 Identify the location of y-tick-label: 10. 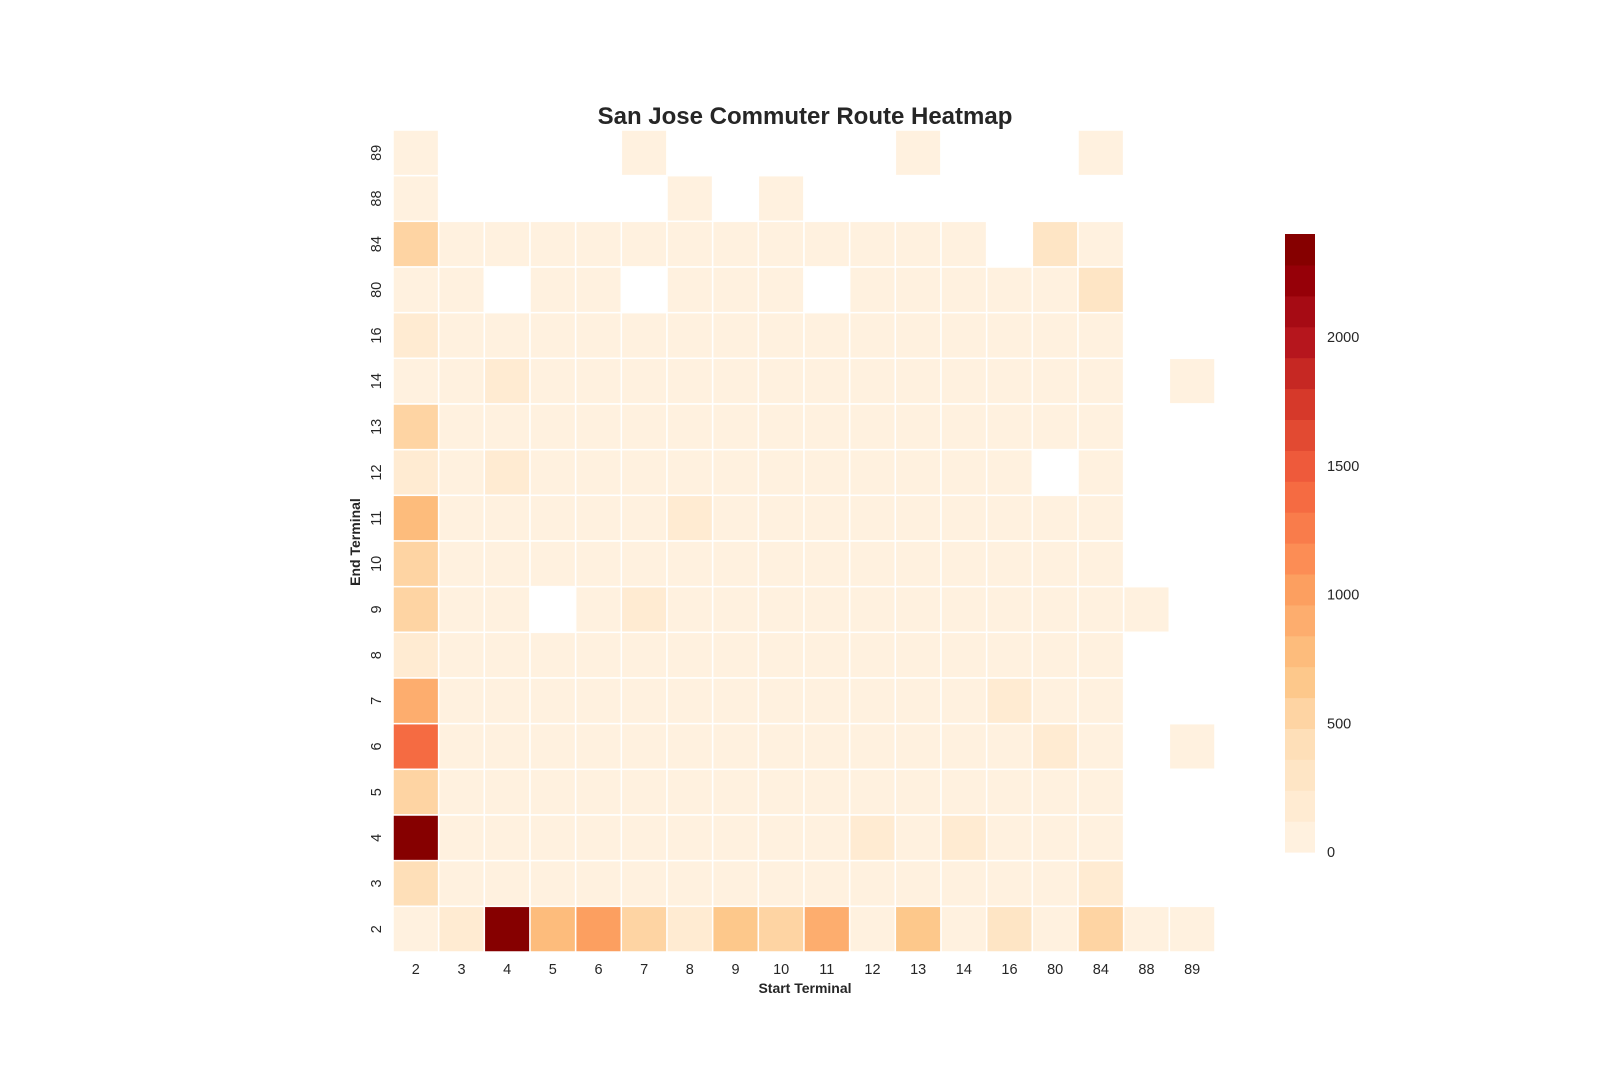
(377, 564).